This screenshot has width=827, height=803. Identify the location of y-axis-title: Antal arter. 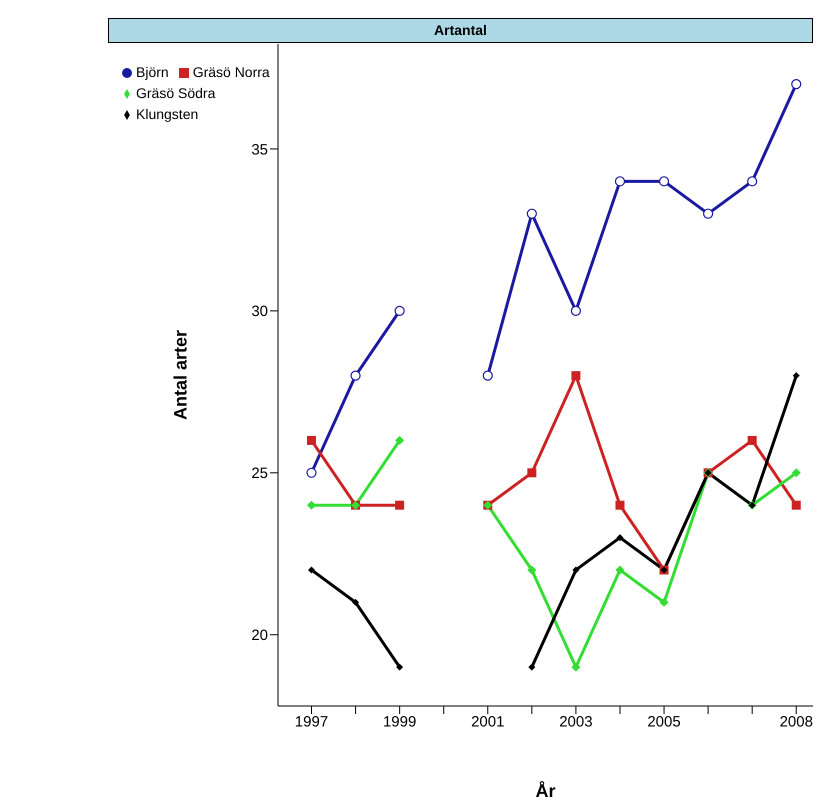
(180, 375).